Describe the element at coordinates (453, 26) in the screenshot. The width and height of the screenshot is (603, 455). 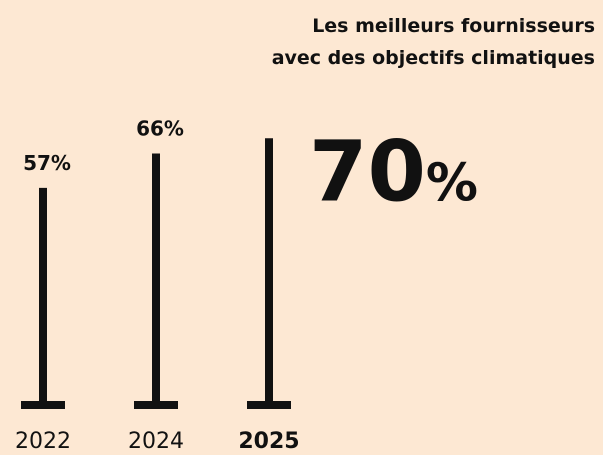
I see `chart-title: Les meilleurs fournisseurs` at that location.